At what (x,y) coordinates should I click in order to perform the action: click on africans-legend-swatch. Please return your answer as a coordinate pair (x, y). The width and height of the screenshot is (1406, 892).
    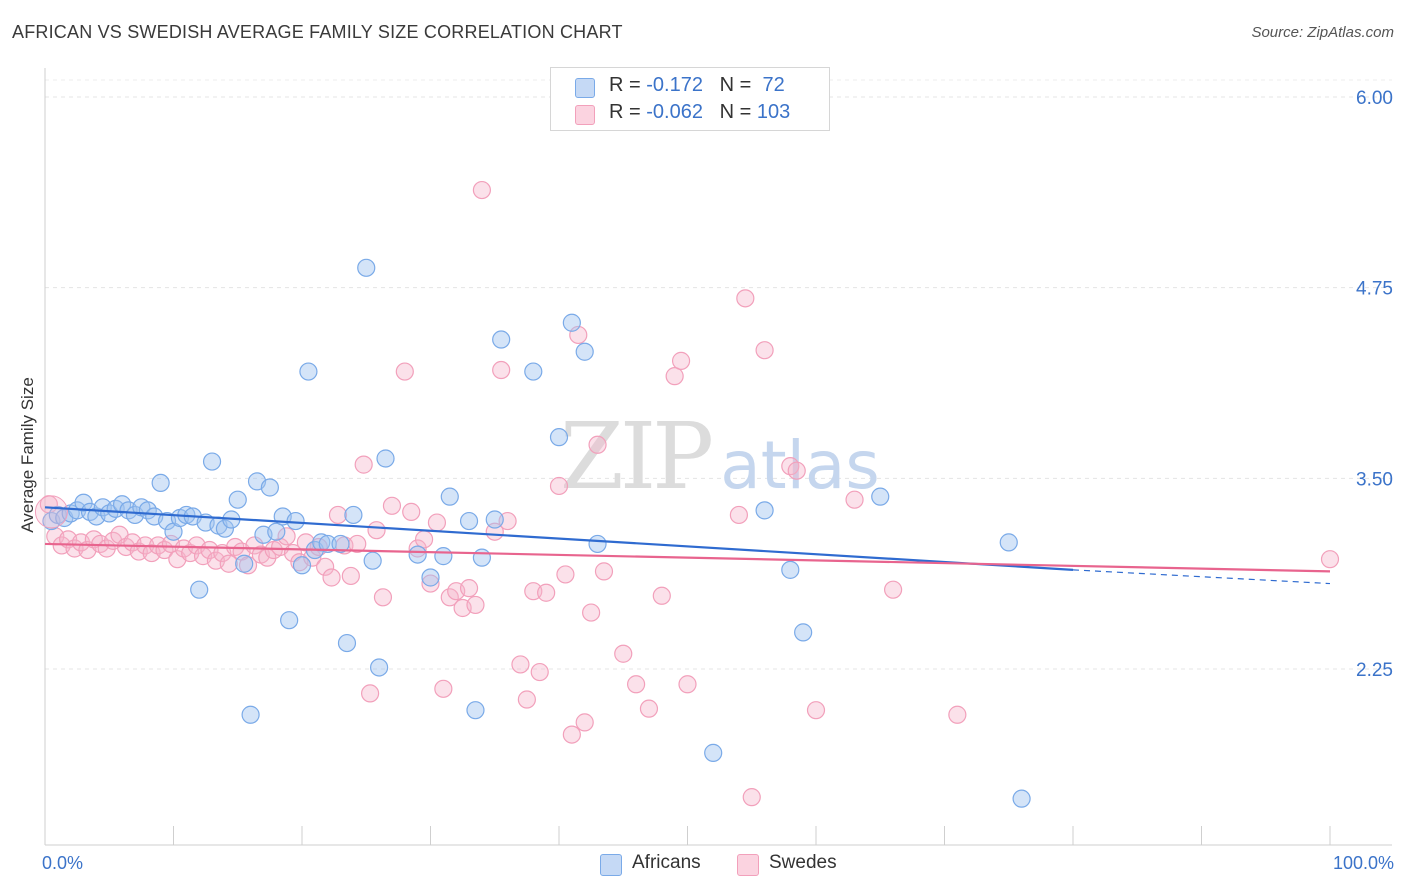
    Looking at the image, I should click on (611, 865).